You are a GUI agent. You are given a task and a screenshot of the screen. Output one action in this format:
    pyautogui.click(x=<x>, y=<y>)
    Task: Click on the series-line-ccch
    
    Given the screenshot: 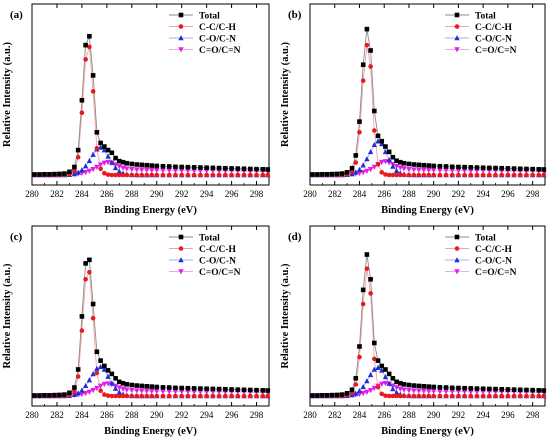 What is the action you would take?
    pyautogui.click(x=428, y=332)
    